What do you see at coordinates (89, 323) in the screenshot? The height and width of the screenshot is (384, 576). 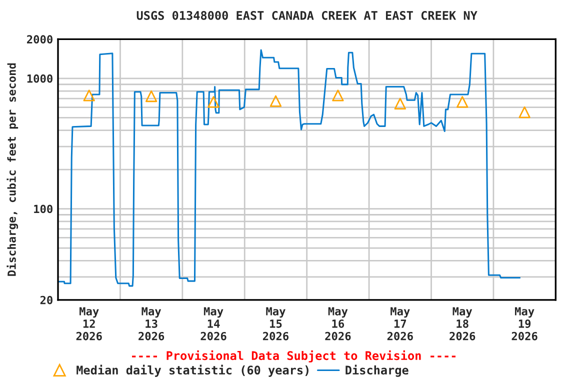 I see `x-tick-label: May 12 2026` at bounding box center [89, 323].